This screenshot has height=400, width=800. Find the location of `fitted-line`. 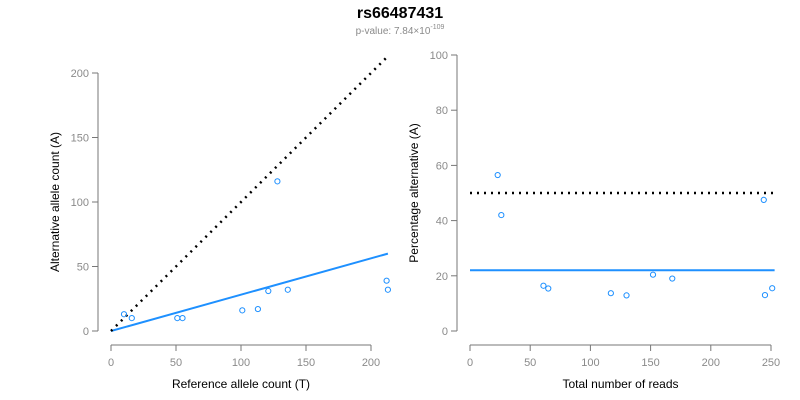

fitted-line is located at coordinates (249, 292).